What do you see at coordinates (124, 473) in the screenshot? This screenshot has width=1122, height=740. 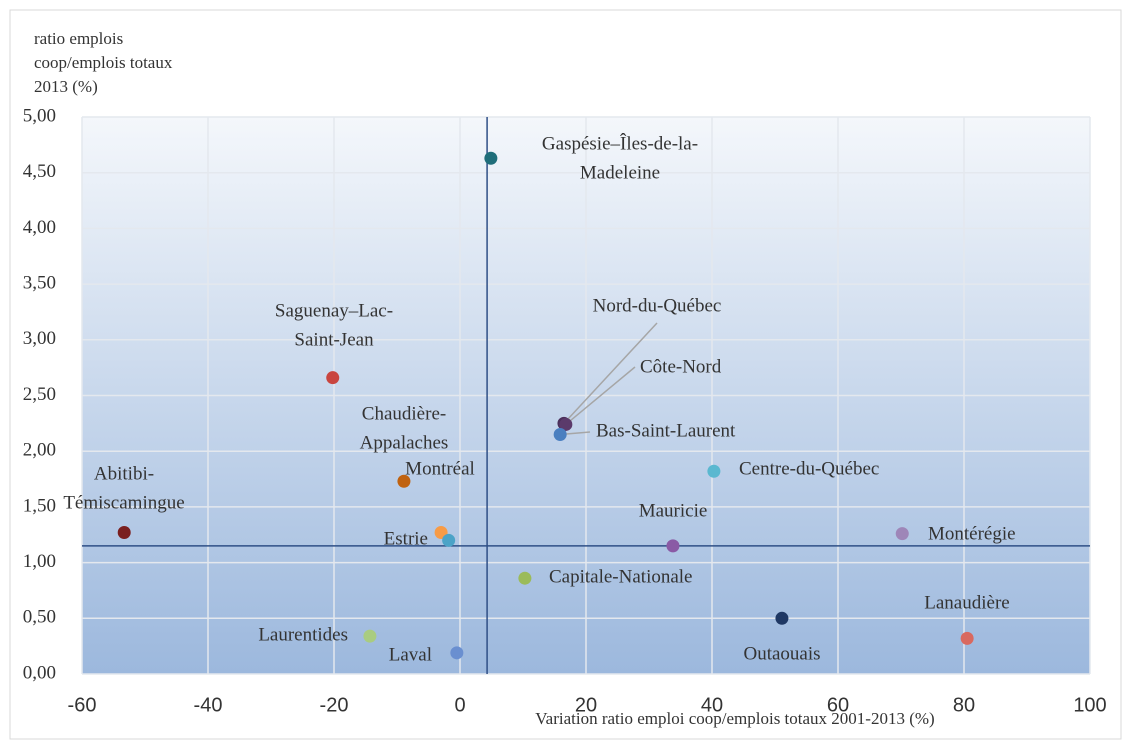 I see `point-label: Abitibi-` at bounding box center [124, 473].